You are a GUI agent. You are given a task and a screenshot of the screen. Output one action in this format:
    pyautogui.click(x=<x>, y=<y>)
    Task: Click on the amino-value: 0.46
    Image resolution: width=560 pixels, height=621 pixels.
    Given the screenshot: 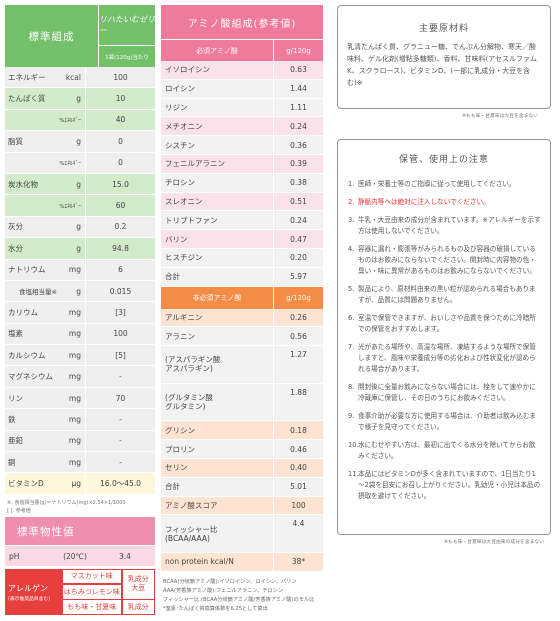 What is the action you would take?
    pyautogui.click(x=298, y=449)
    